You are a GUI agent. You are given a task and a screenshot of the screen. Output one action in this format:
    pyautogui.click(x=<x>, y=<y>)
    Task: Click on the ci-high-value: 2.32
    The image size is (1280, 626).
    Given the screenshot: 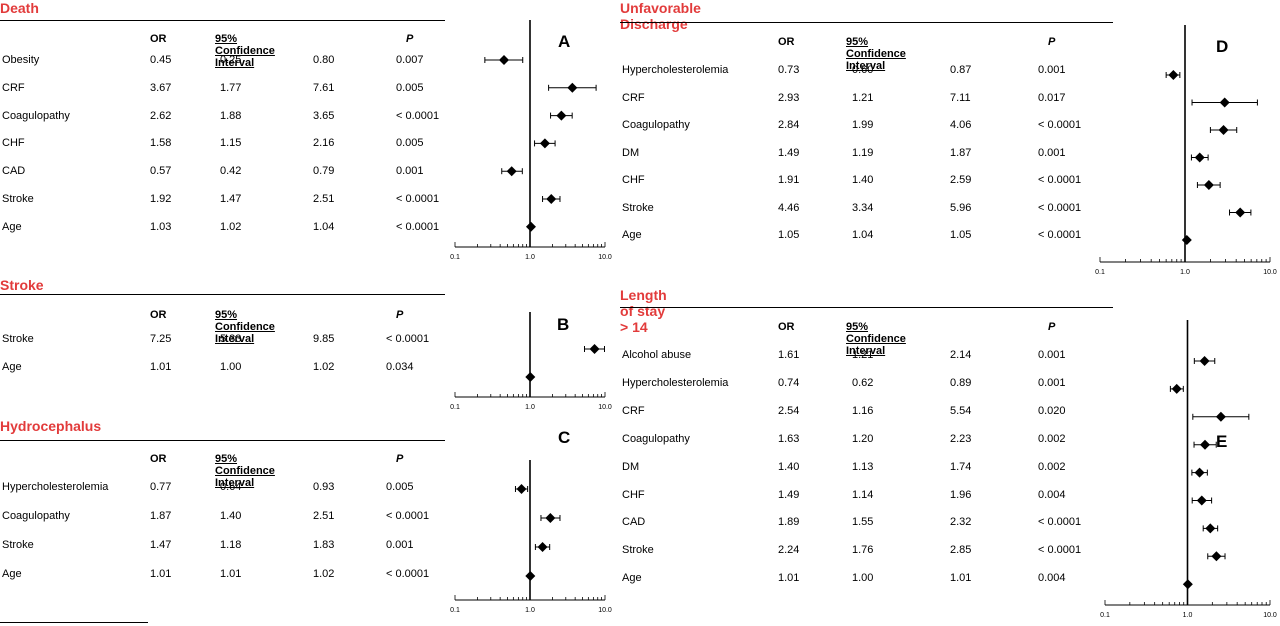 What is the action you would take?
    pyautogui.click(x=961, y=522)
    